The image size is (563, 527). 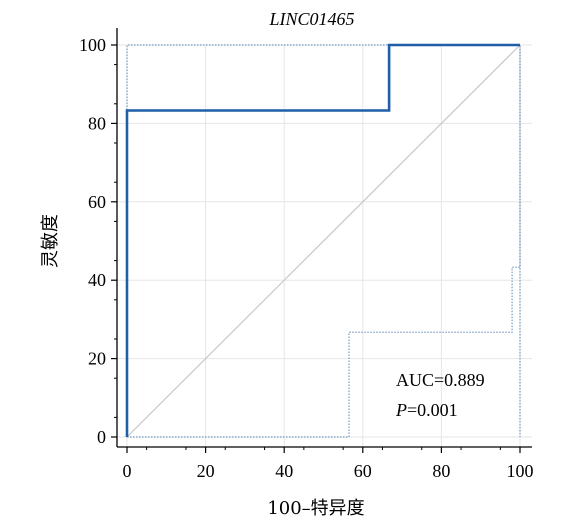 What do you see at coordinates (440, 380) in the screenshot?
I see `auc-annotation: AUC=0.889` at bounding box center [440, 380].